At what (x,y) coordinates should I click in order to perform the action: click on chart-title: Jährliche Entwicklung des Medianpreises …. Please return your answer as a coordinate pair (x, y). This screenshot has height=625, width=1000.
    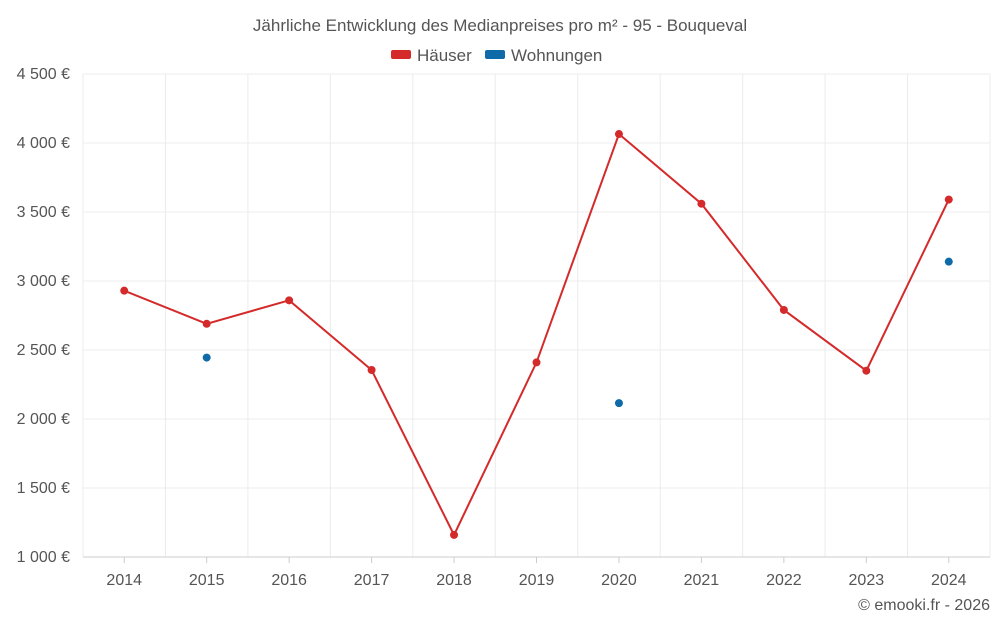
    Looking at the image, I should click on (500, 25).